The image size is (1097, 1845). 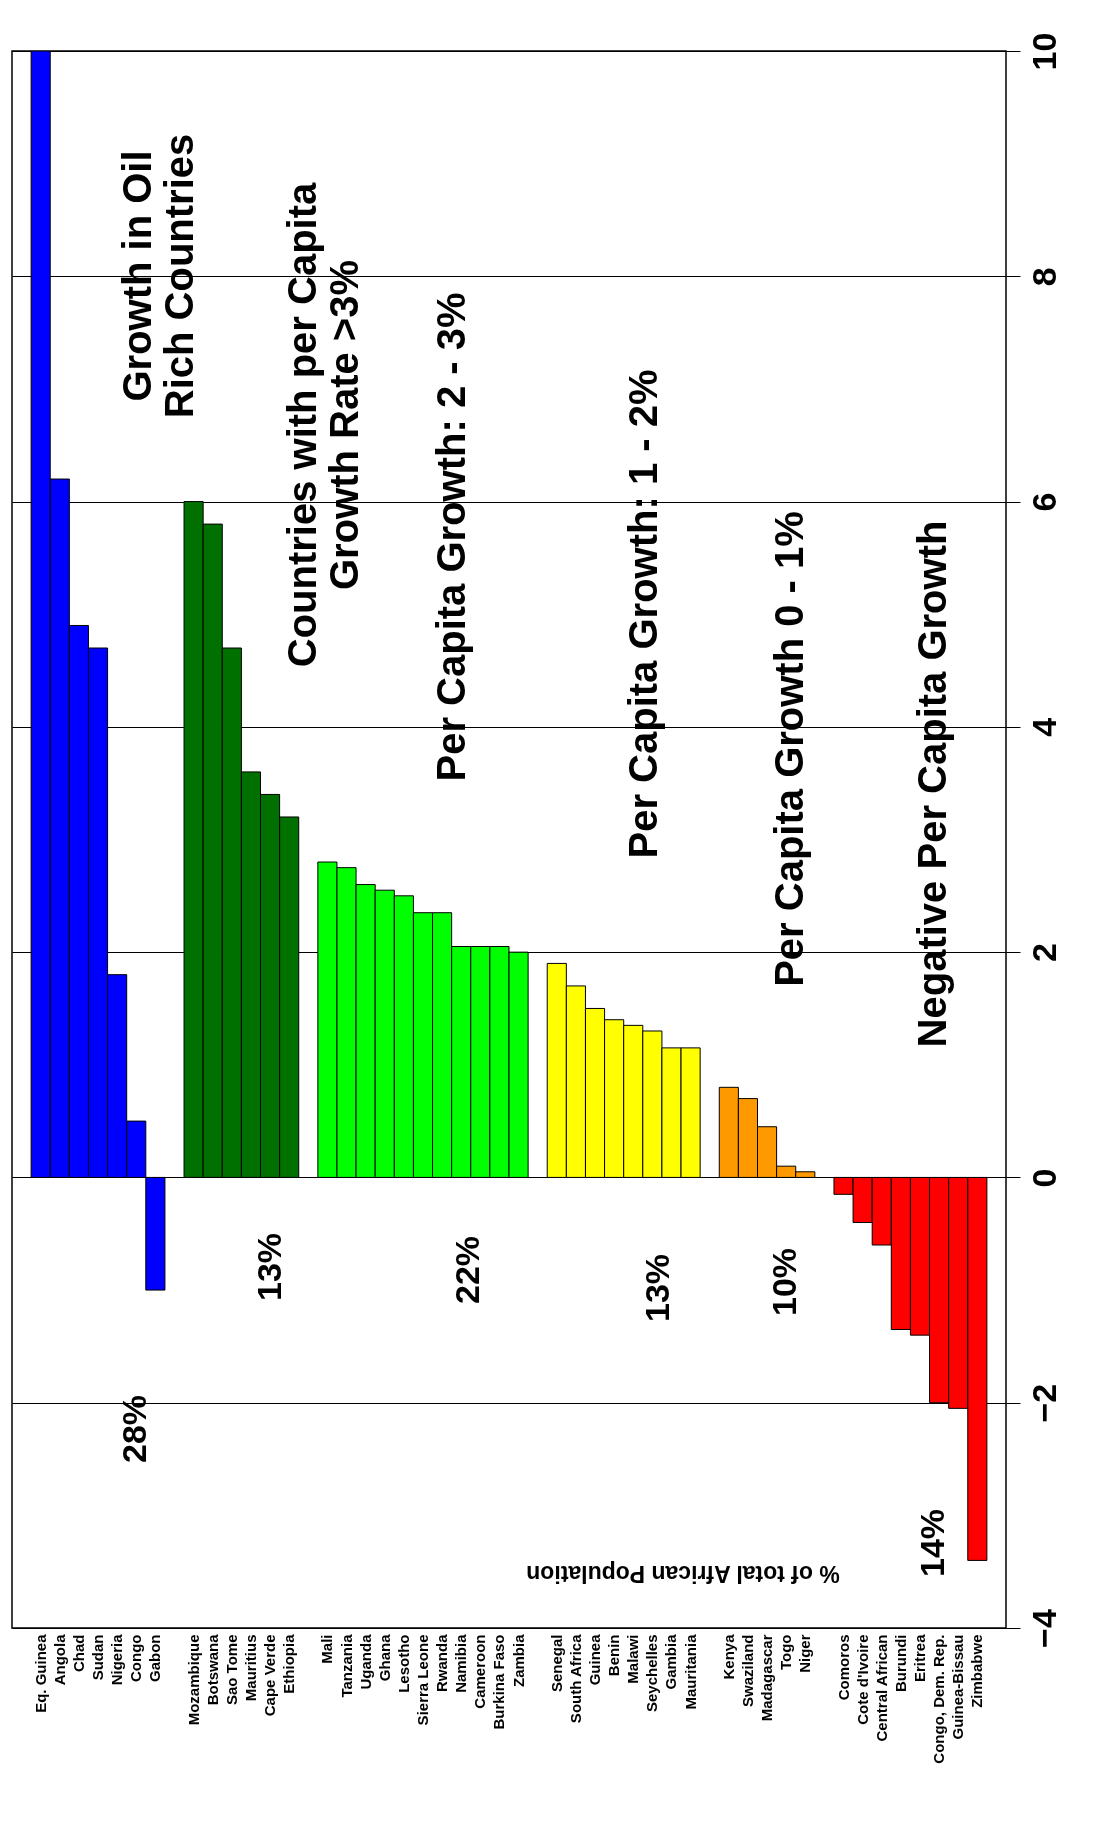 I want to click on x-tick-label: Swaziland, so click(x=747, y=1671).